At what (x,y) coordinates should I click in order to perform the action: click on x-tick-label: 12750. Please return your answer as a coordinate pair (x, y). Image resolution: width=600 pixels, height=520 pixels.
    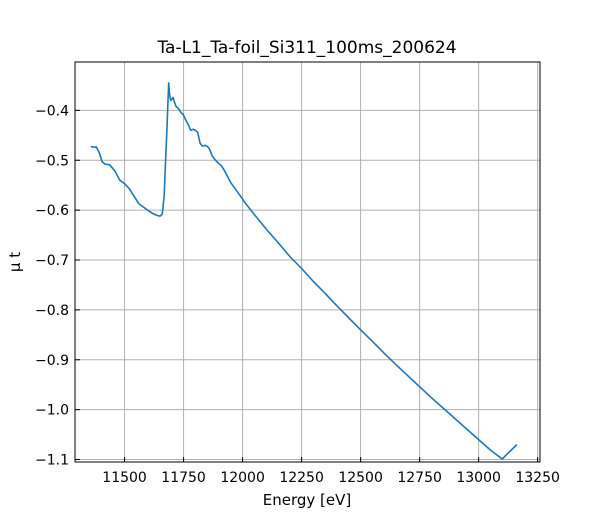
    Looking at the image, I should click on (419, 478).